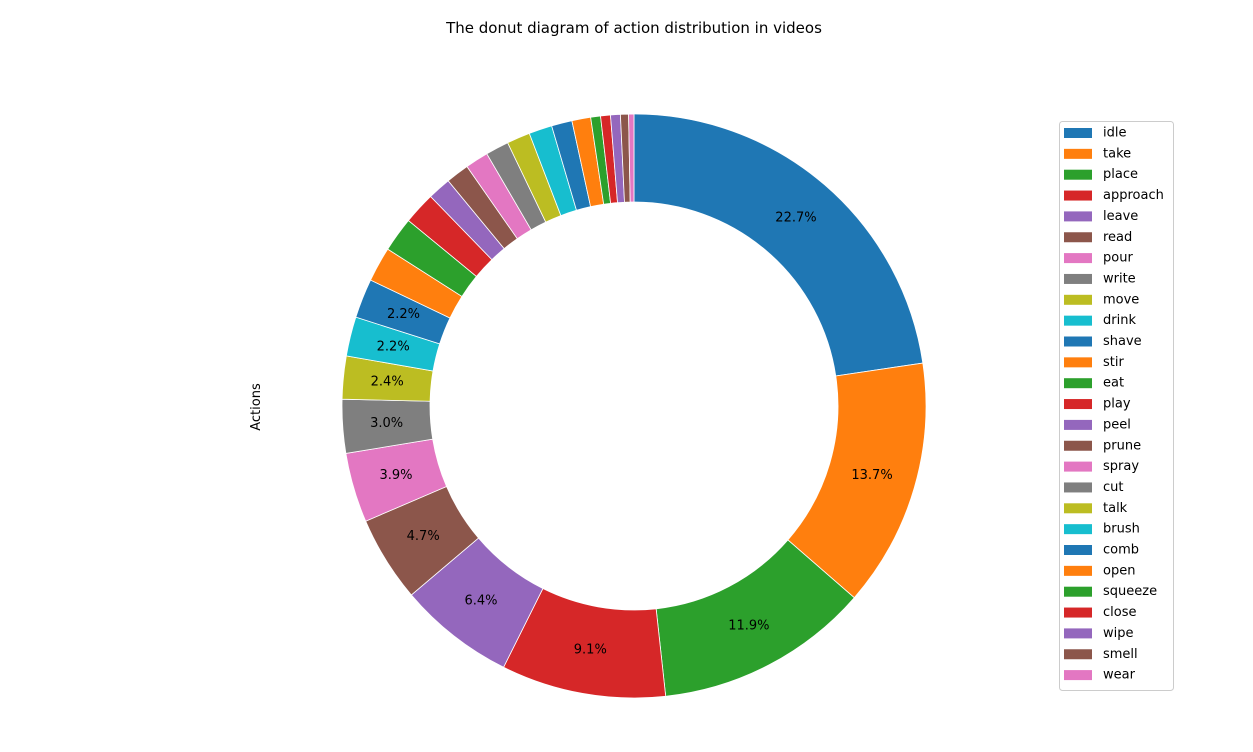 This screenshot has width=1253, height=752. What do you see at coordinates (871, 475) in the screenshot?
I see `pct-label-take: 13.7%` at bounding box center [871, 475].